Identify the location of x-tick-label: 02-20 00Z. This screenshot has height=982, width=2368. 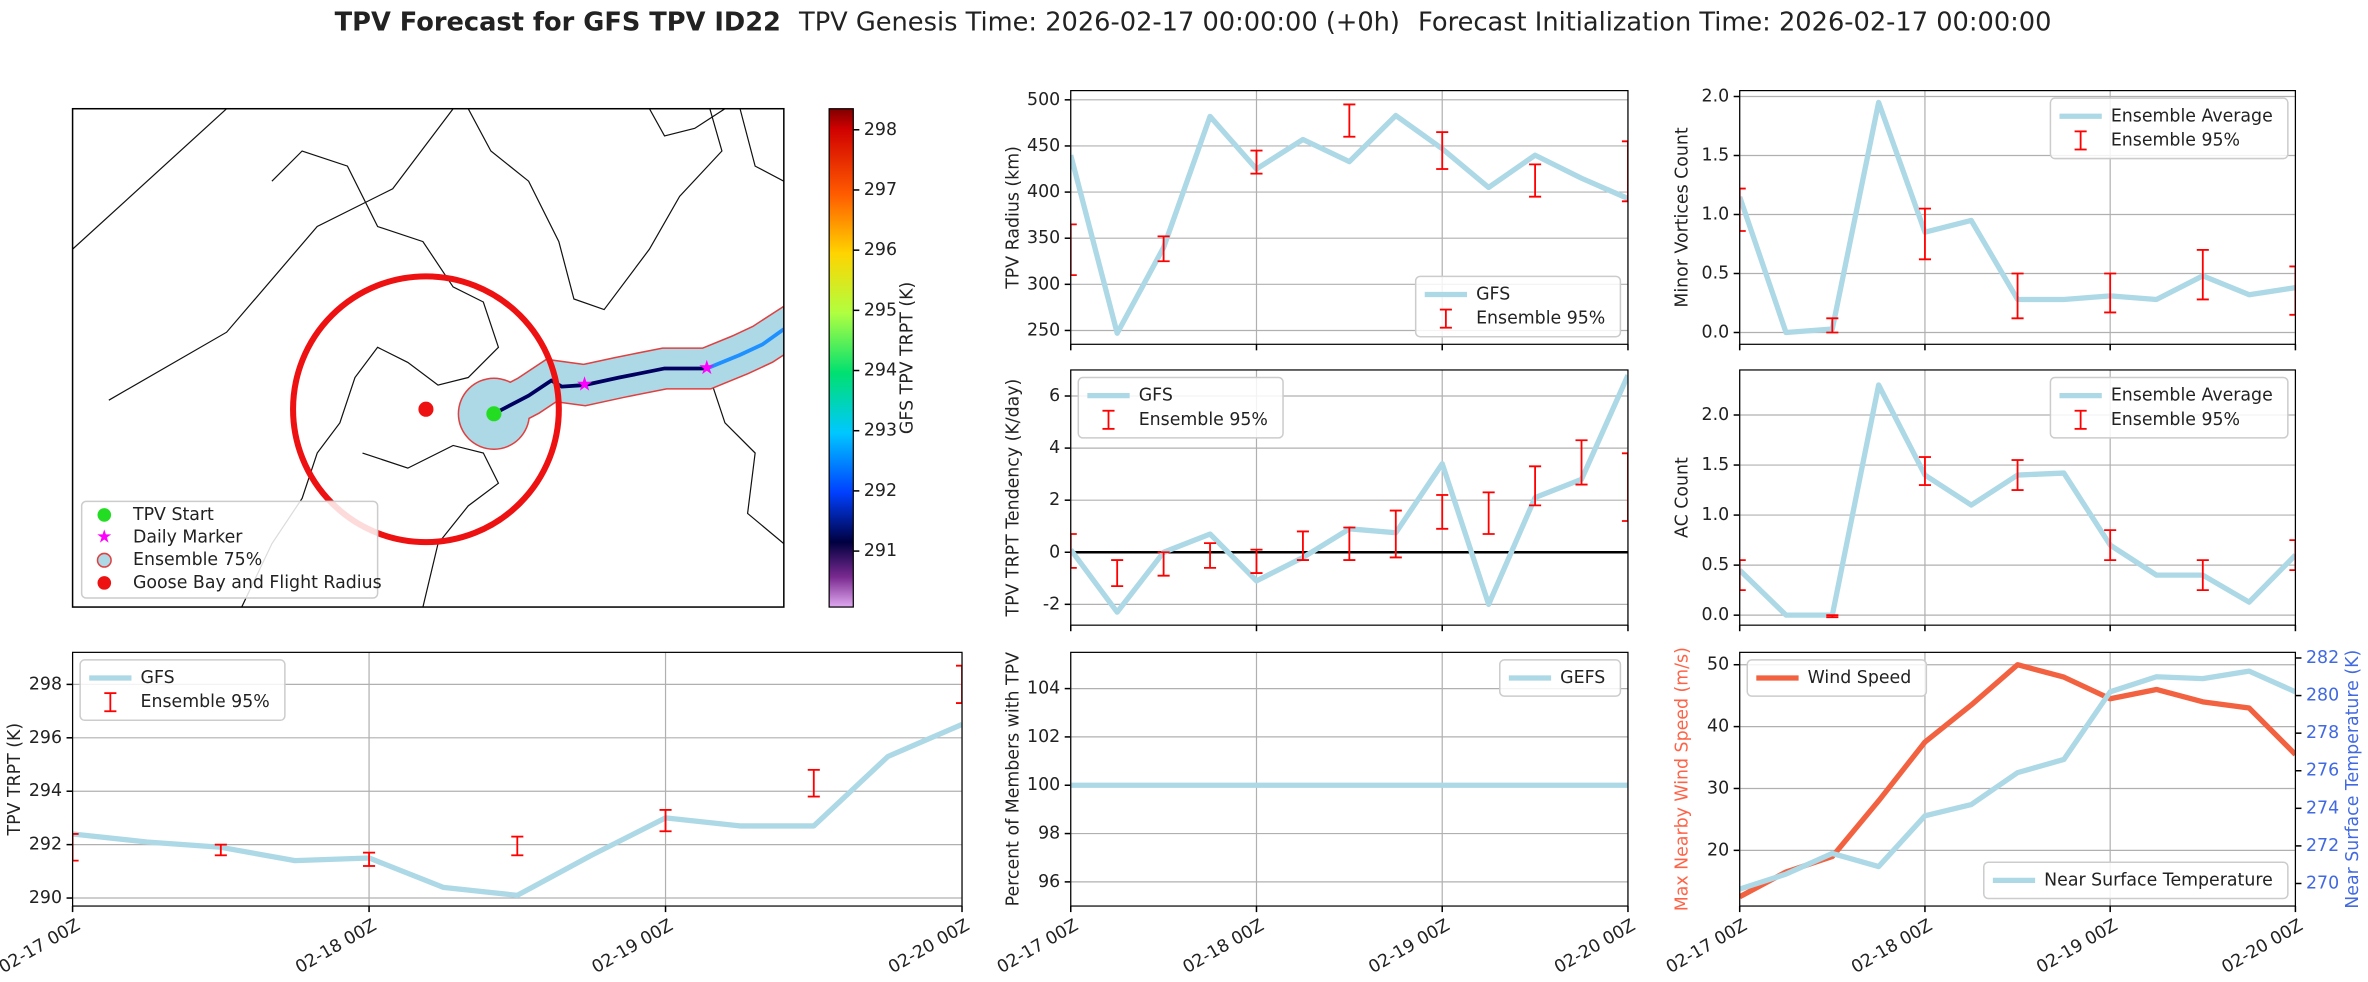
(929, 946).